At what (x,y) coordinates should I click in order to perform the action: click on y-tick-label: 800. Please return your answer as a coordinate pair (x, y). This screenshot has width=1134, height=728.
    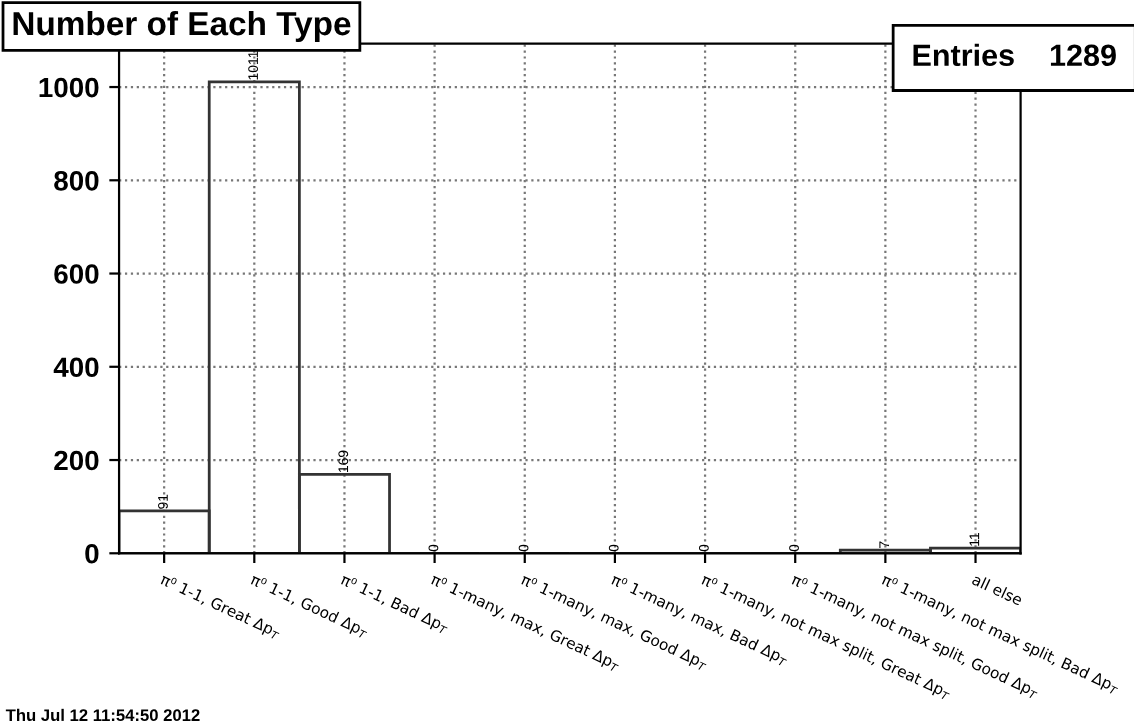
    Looking at the image, I should click on (76, 180).